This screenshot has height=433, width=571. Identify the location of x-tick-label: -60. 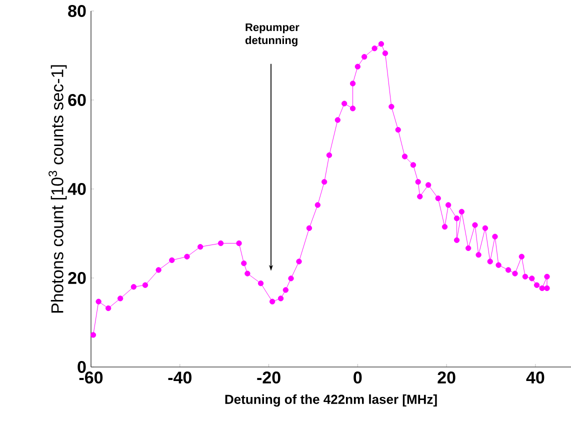
(91, 378).